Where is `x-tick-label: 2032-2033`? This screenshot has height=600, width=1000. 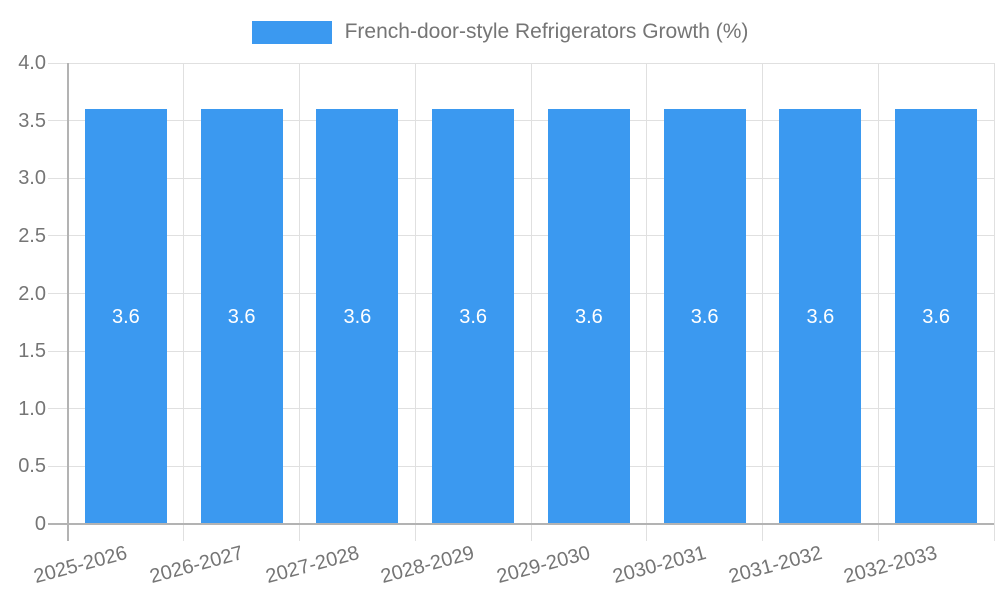 x-tick-label: 2032-2033 is located at coordinates (891, 564).